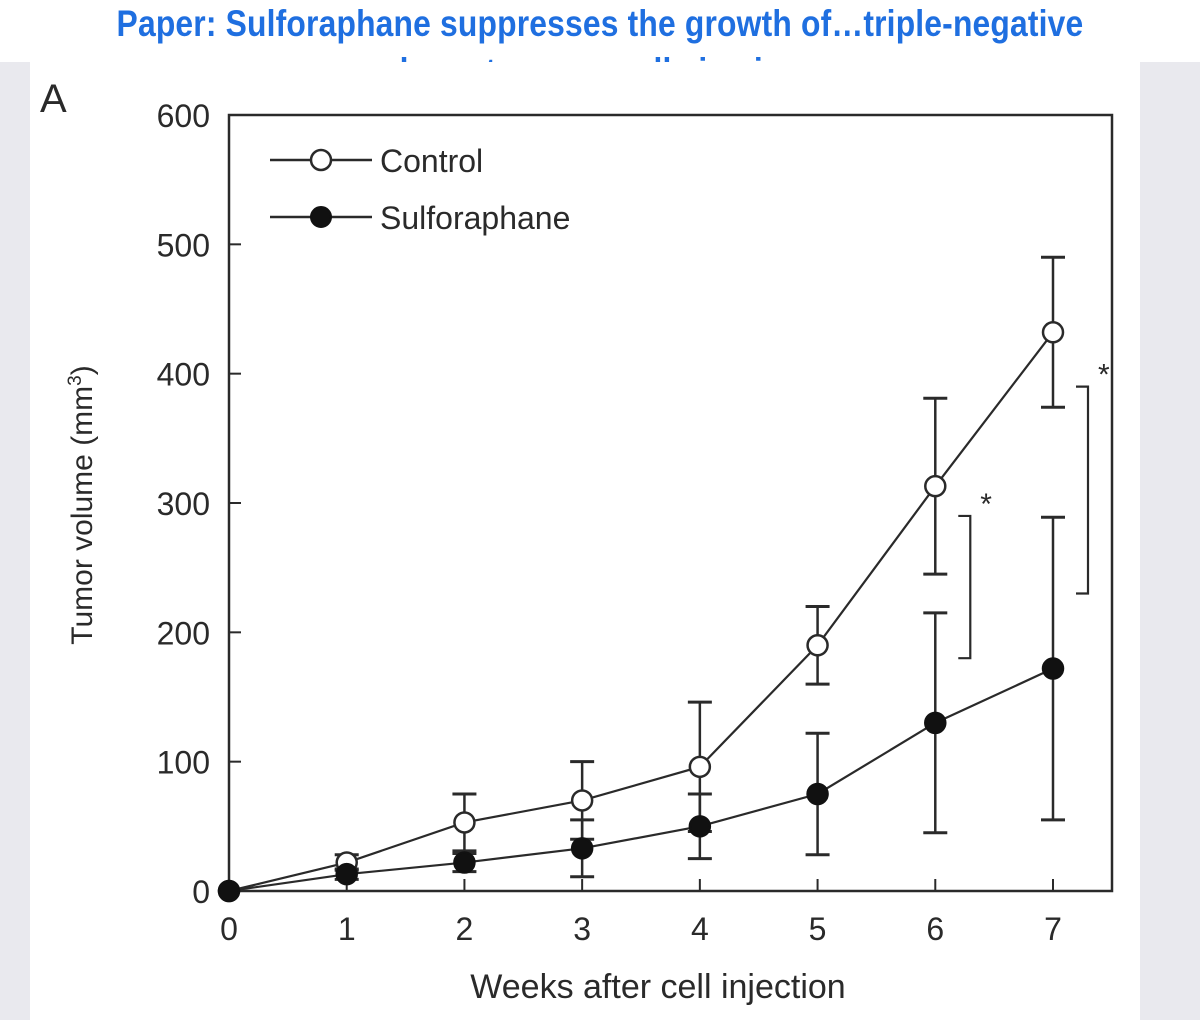  What do you see at coordinates (475, 218) in the screenshot?
I see `legend-sulforaphane-label: Sulforaphane` at bounding box center [475, 218].